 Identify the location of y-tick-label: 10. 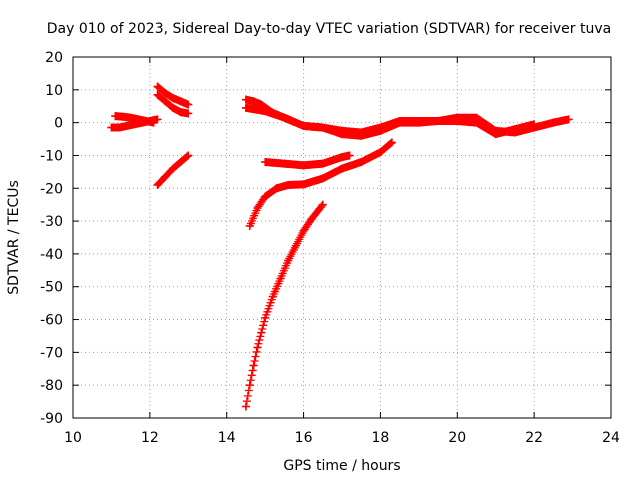
(54, 91).